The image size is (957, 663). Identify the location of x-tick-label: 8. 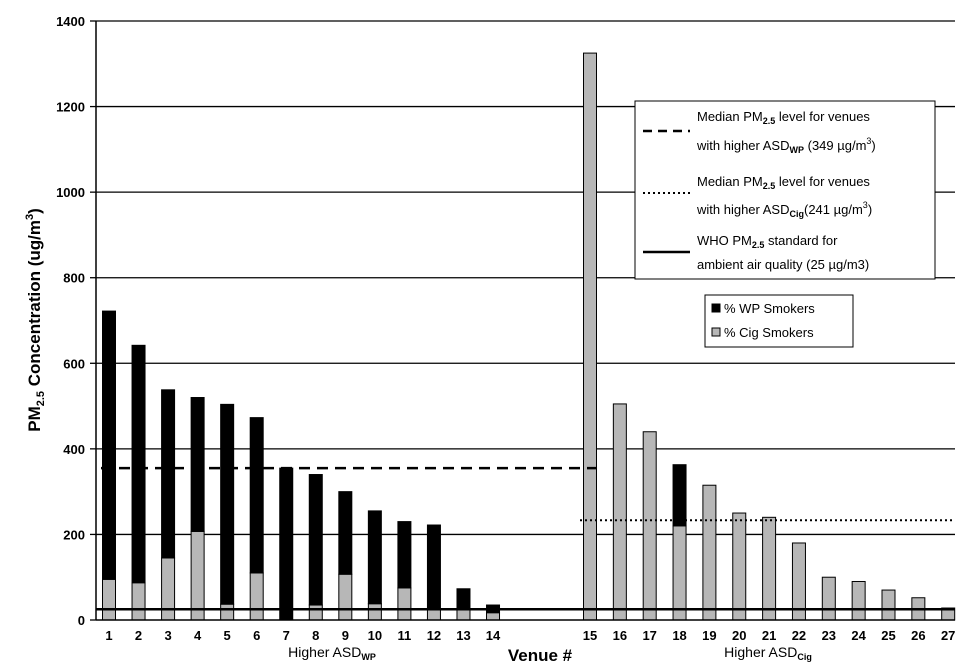
(315, 635).